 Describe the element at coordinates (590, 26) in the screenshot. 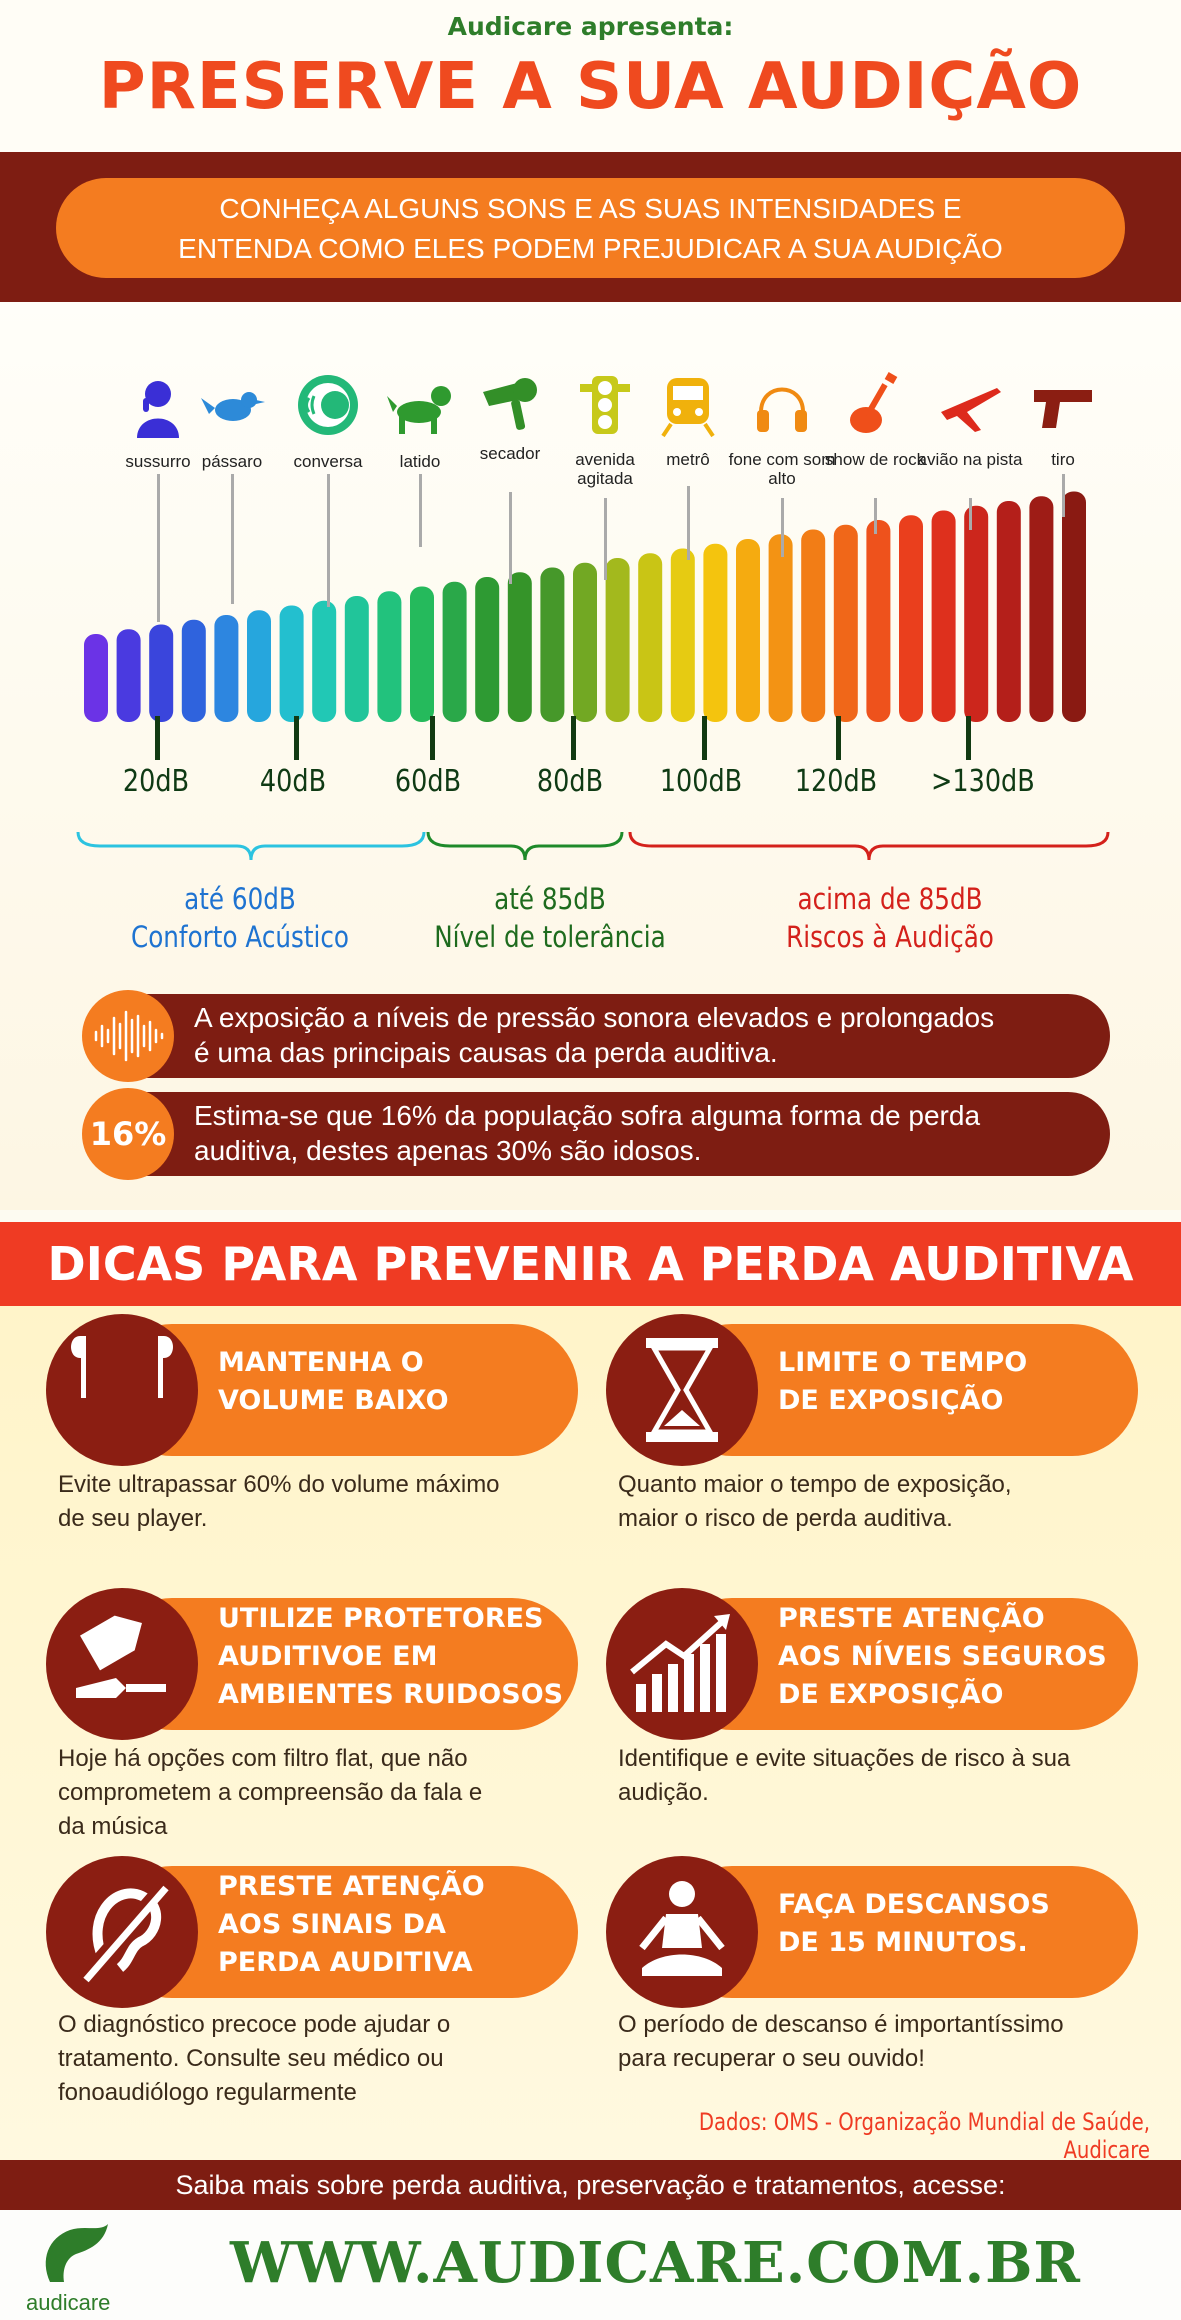

I see `presents-text: Audicare apresenta:` at that location.